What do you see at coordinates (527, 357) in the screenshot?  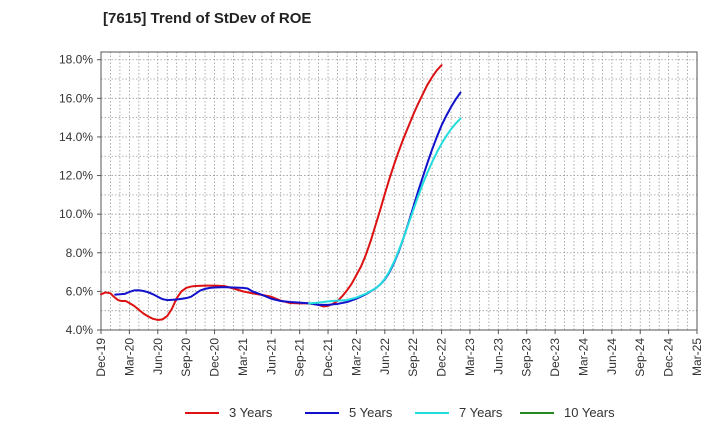 I see `x-tick-label: Sep-23` at bounding box center [527, 357].